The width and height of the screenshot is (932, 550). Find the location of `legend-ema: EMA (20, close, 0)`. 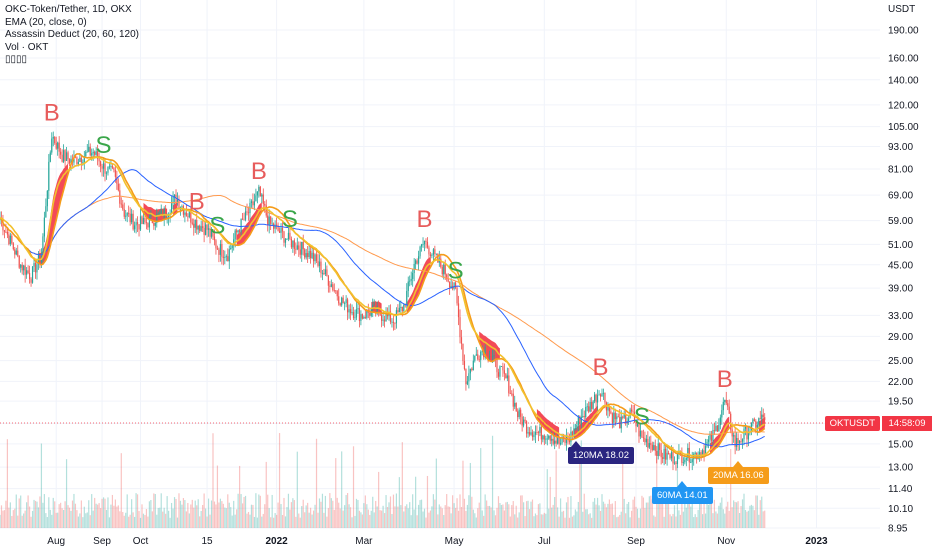

legend-ema: EMA (20, close, 0) is located at coordinates (46, 22).